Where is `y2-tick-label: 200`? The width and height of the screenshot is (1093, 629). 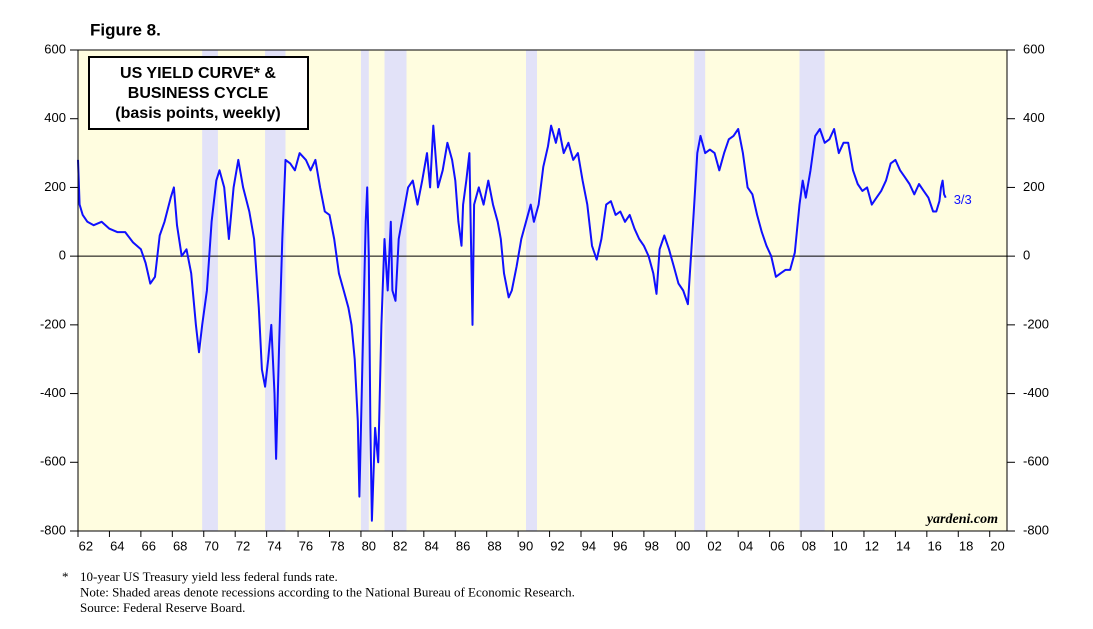 y2-tick-label: 200 is located at coordinates (1034, 186).